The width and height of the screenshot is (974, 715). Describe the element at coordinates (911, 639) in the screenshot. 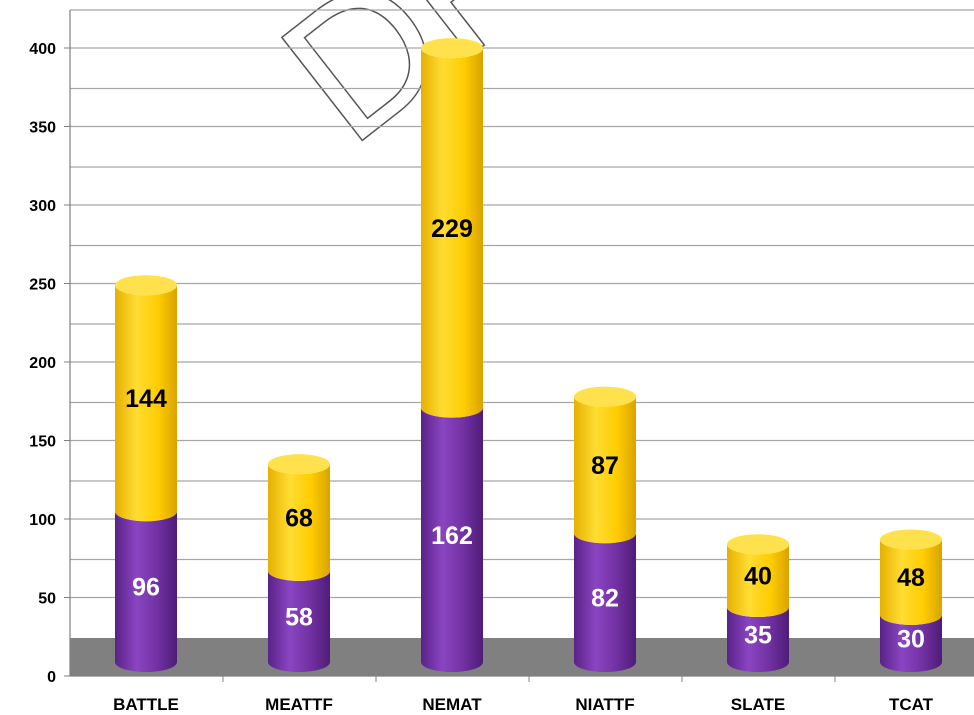

I see `value-label-tcat-series-1: 30` at that location.